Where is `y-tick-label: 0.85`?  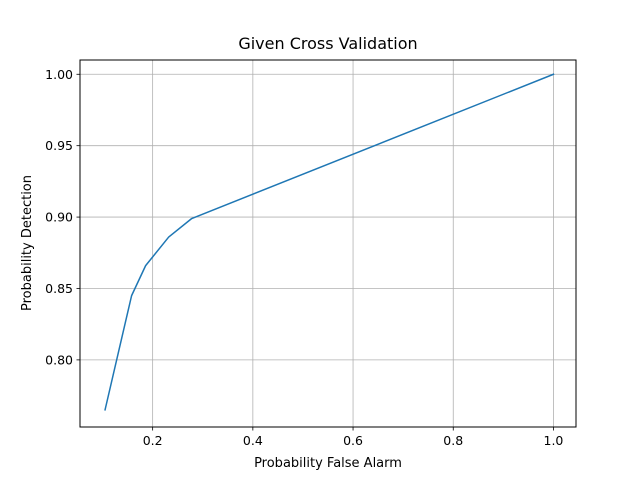 y-tick-label: 0.85 is located at coordinates (59, 288).